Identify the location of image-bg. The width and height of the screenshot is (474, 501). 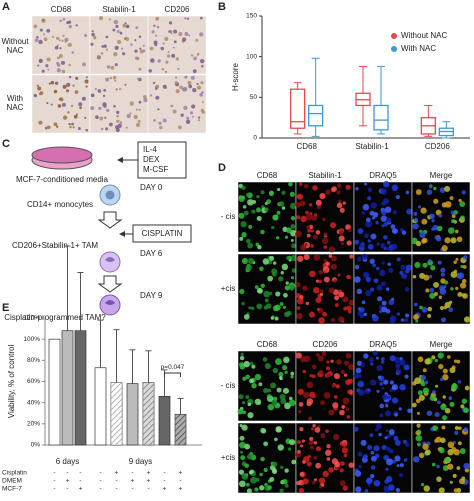
(119, 45).